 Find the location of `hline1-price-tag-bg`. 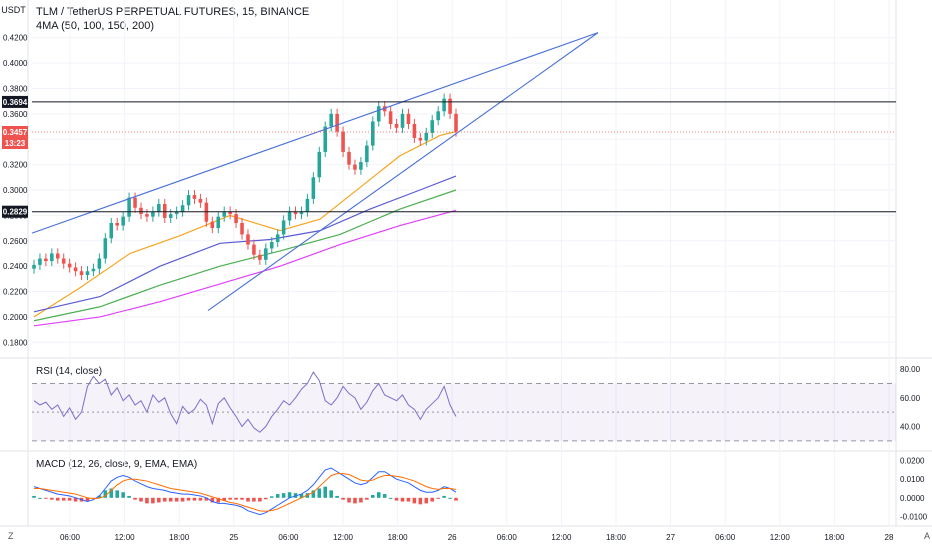

hline1-price-tag-bg is located at coordinates (15, 101).